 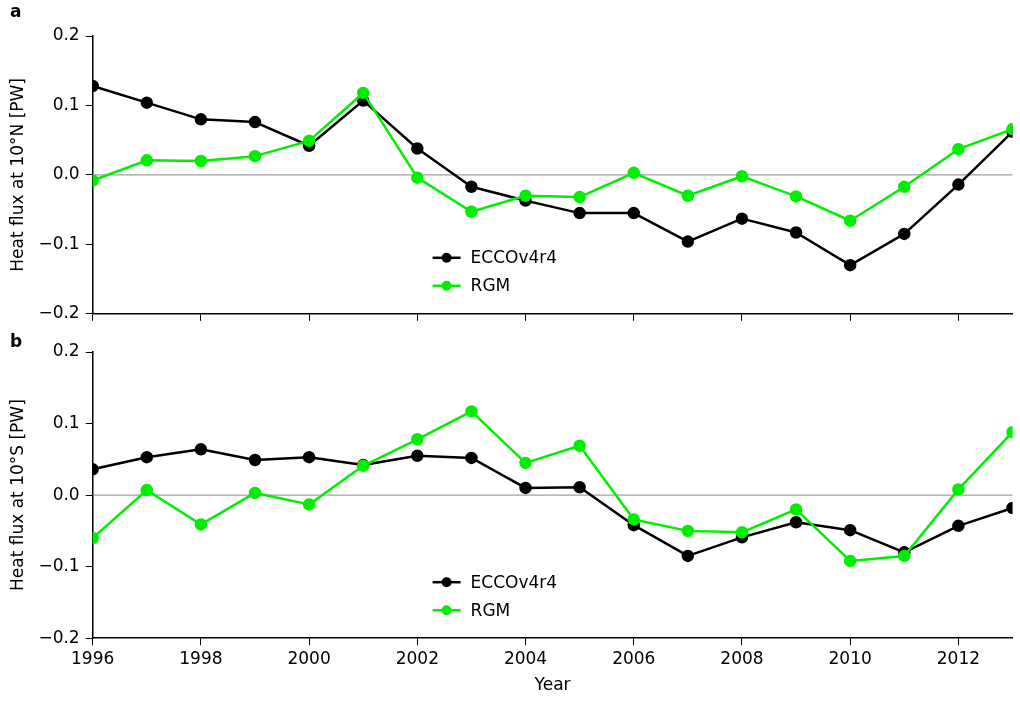 I want to click on y-axis-title: Heat flux at 10°N [PW], so click(x=16, y=175).